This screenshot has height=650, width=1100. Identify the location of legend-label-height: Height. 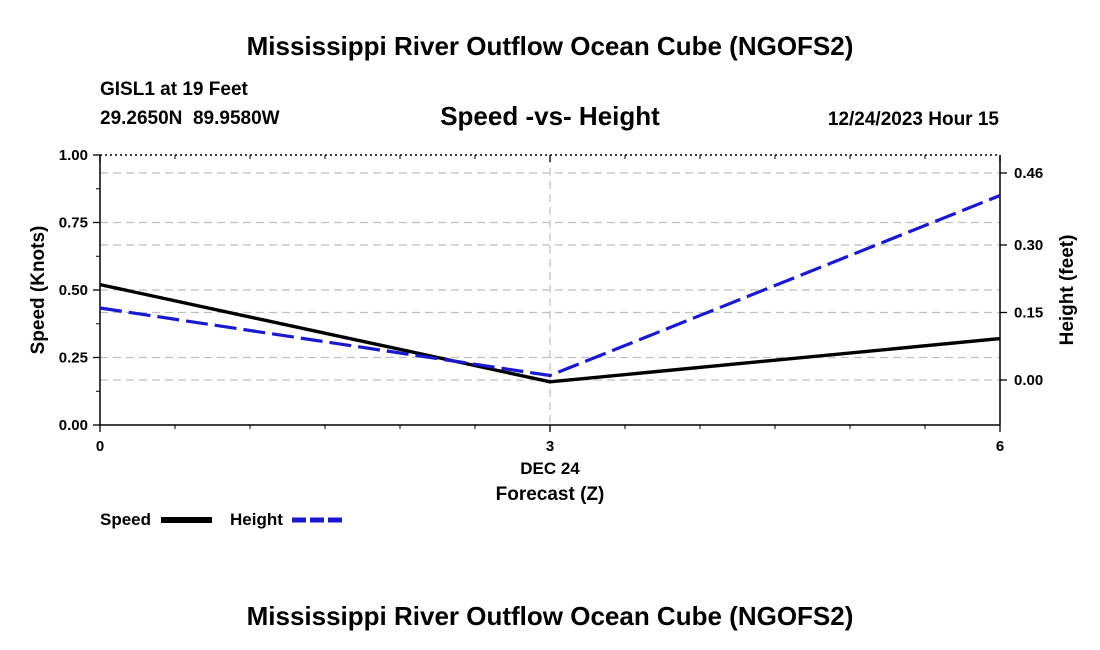
(256, 519).